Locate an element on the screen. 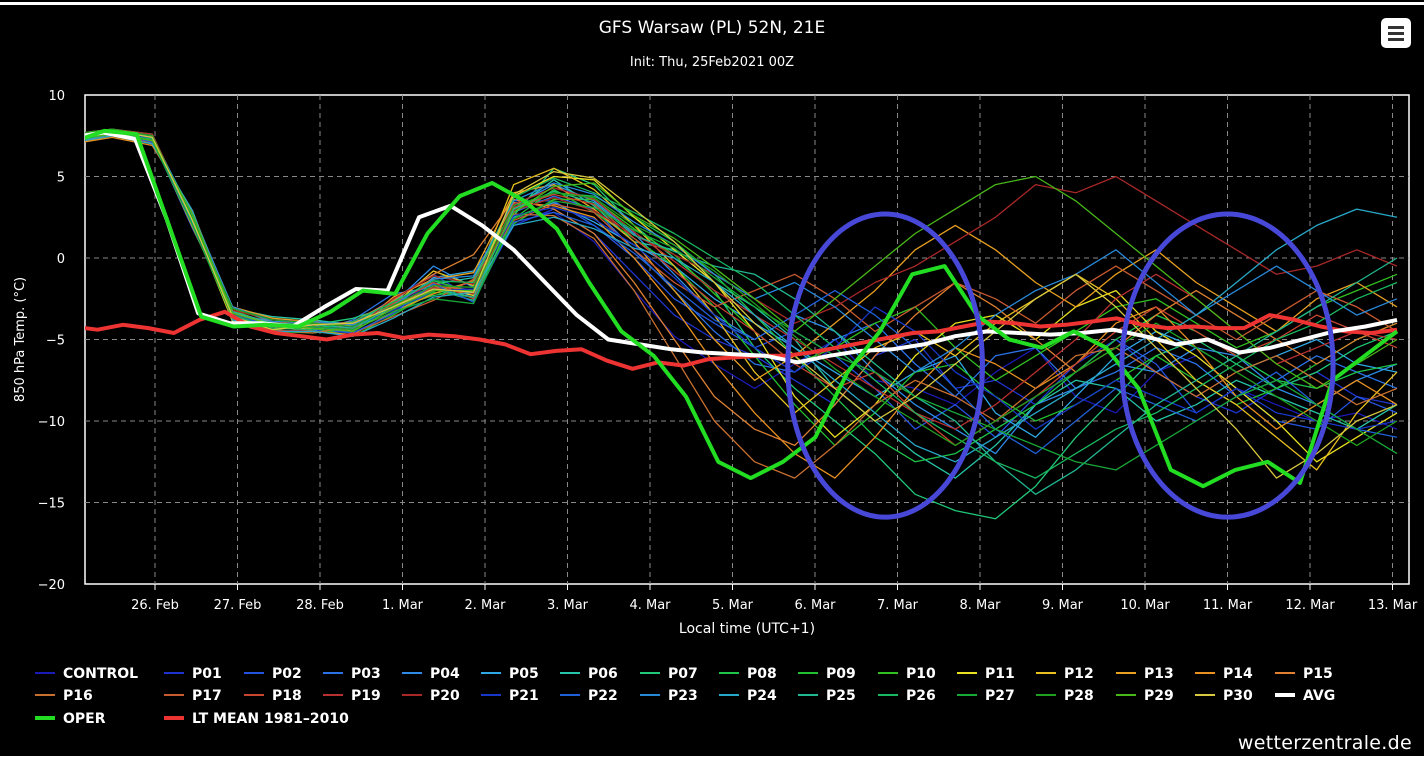  chart-subtitle: Init: Thu, 25Feb2021 00Z is located at coordinates (712, 62).